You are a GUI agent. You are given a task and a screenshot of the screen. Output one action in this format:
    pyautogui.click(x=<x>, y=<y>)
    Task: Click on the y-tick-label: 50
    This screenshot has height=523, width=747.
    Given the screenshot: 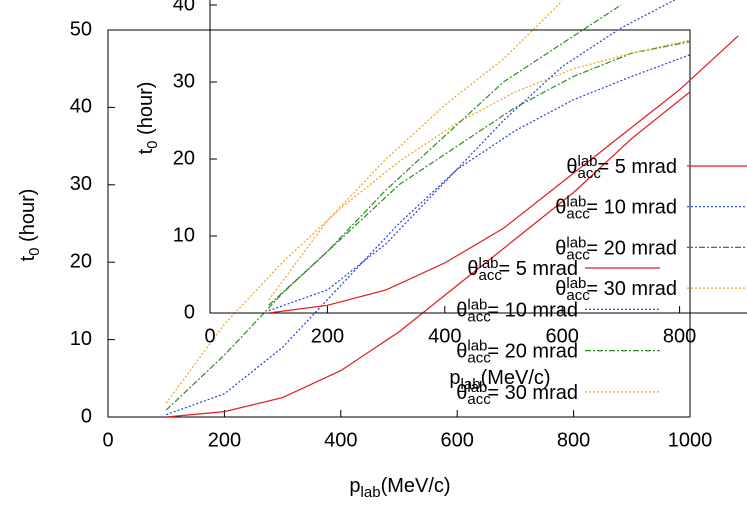 What is the action you would take?
    pyautogui.click(x=81, y=29)
    